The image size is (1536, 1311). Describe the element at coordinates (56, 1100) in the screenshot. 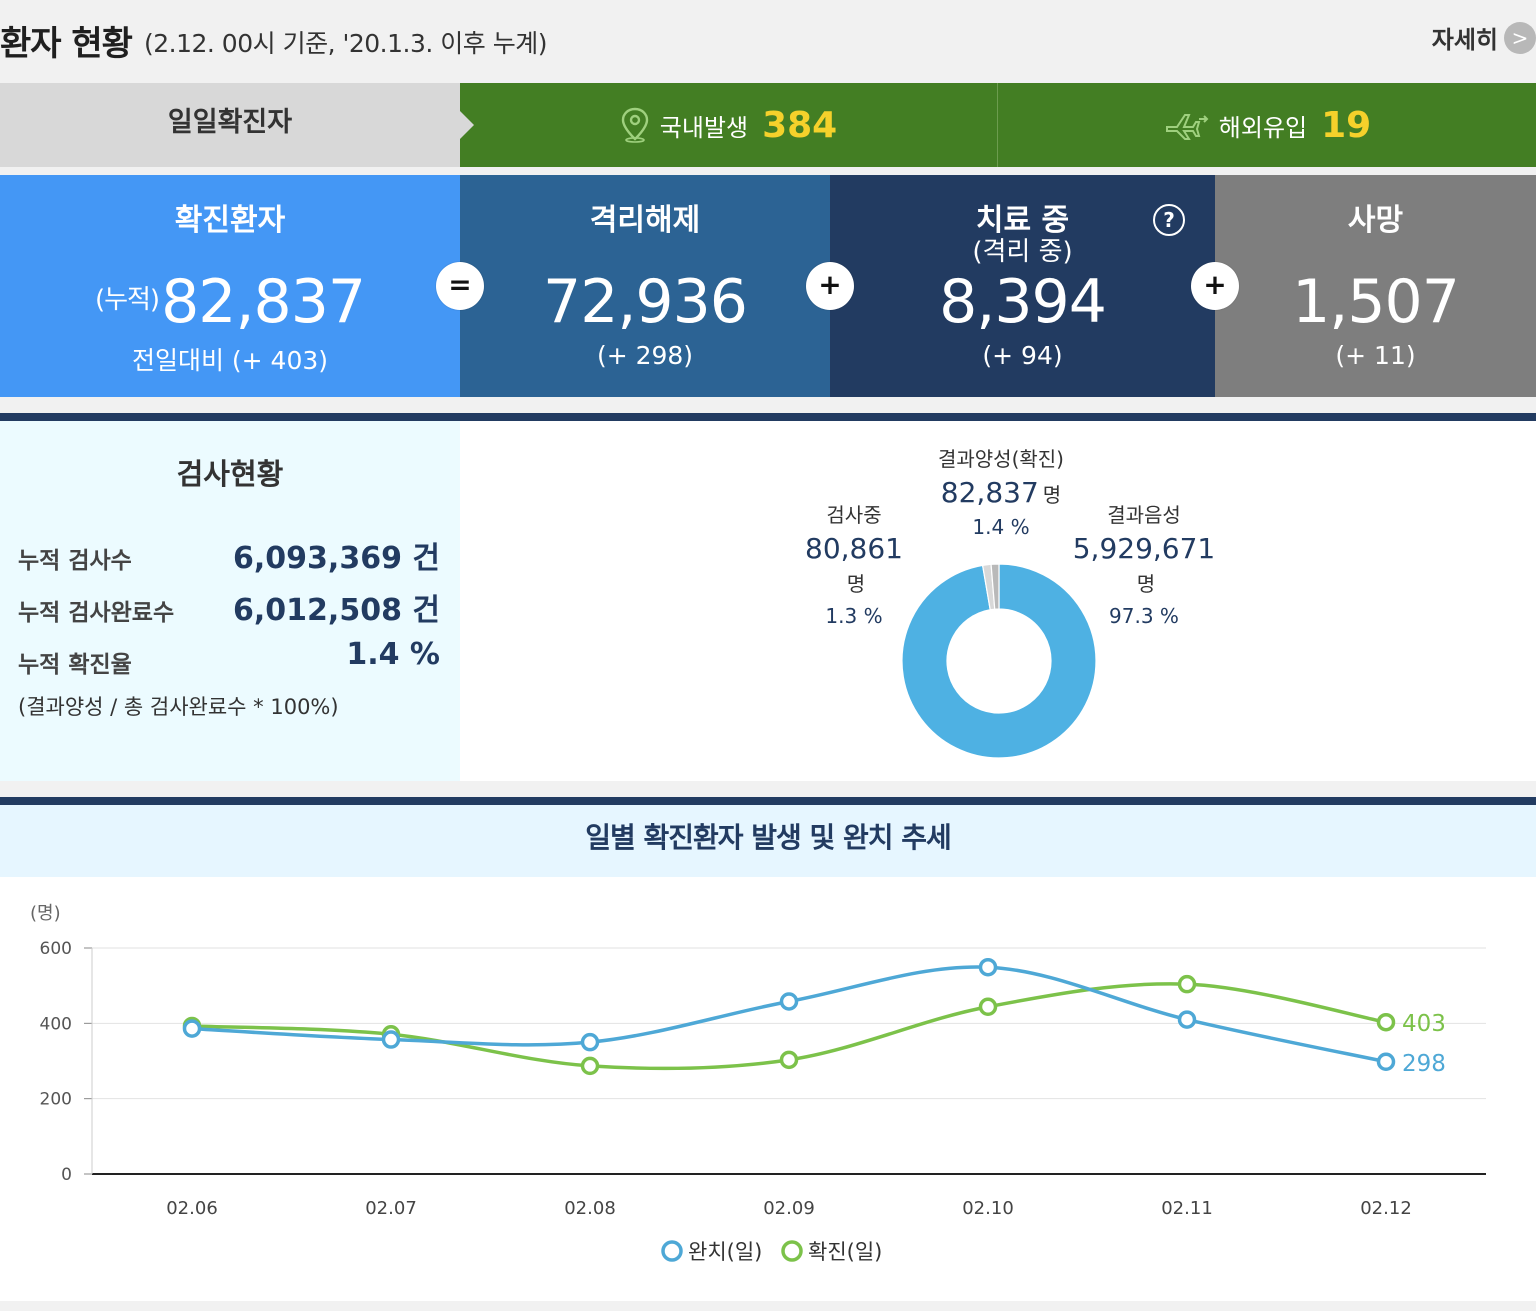

I see `y-tick-label: 200` at that location.